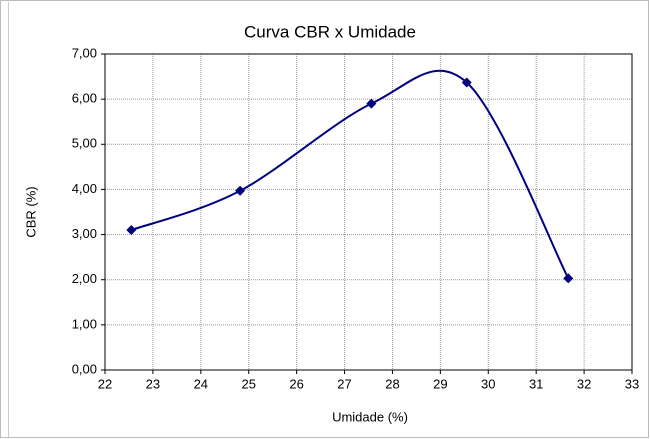 The width and height of the screenshot is (650, 439). Describe the element at coordinates (248, 383) in the screenshot. I see `x-tick-label: 25` at that location.